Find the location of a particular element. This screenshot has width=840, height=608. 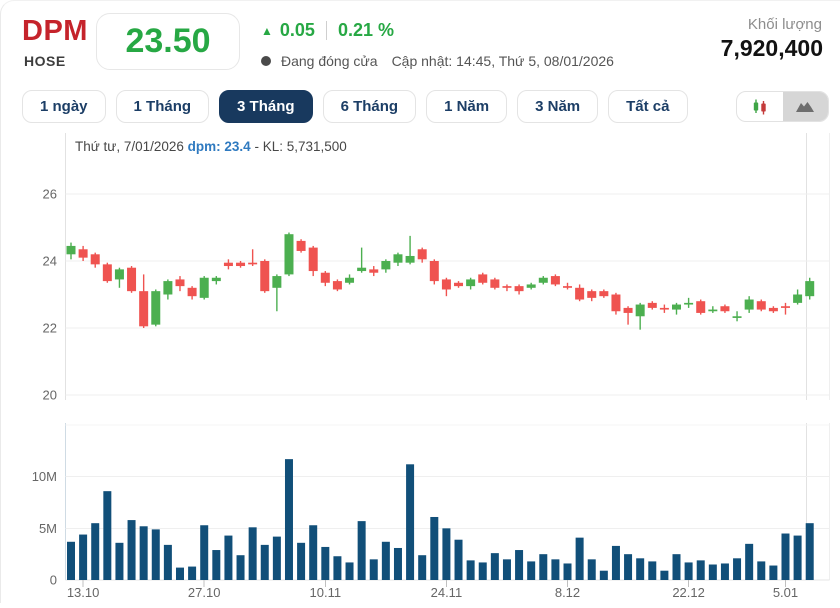

range-button-1-nam: 1 Năm is located at coordinates (466, 106).